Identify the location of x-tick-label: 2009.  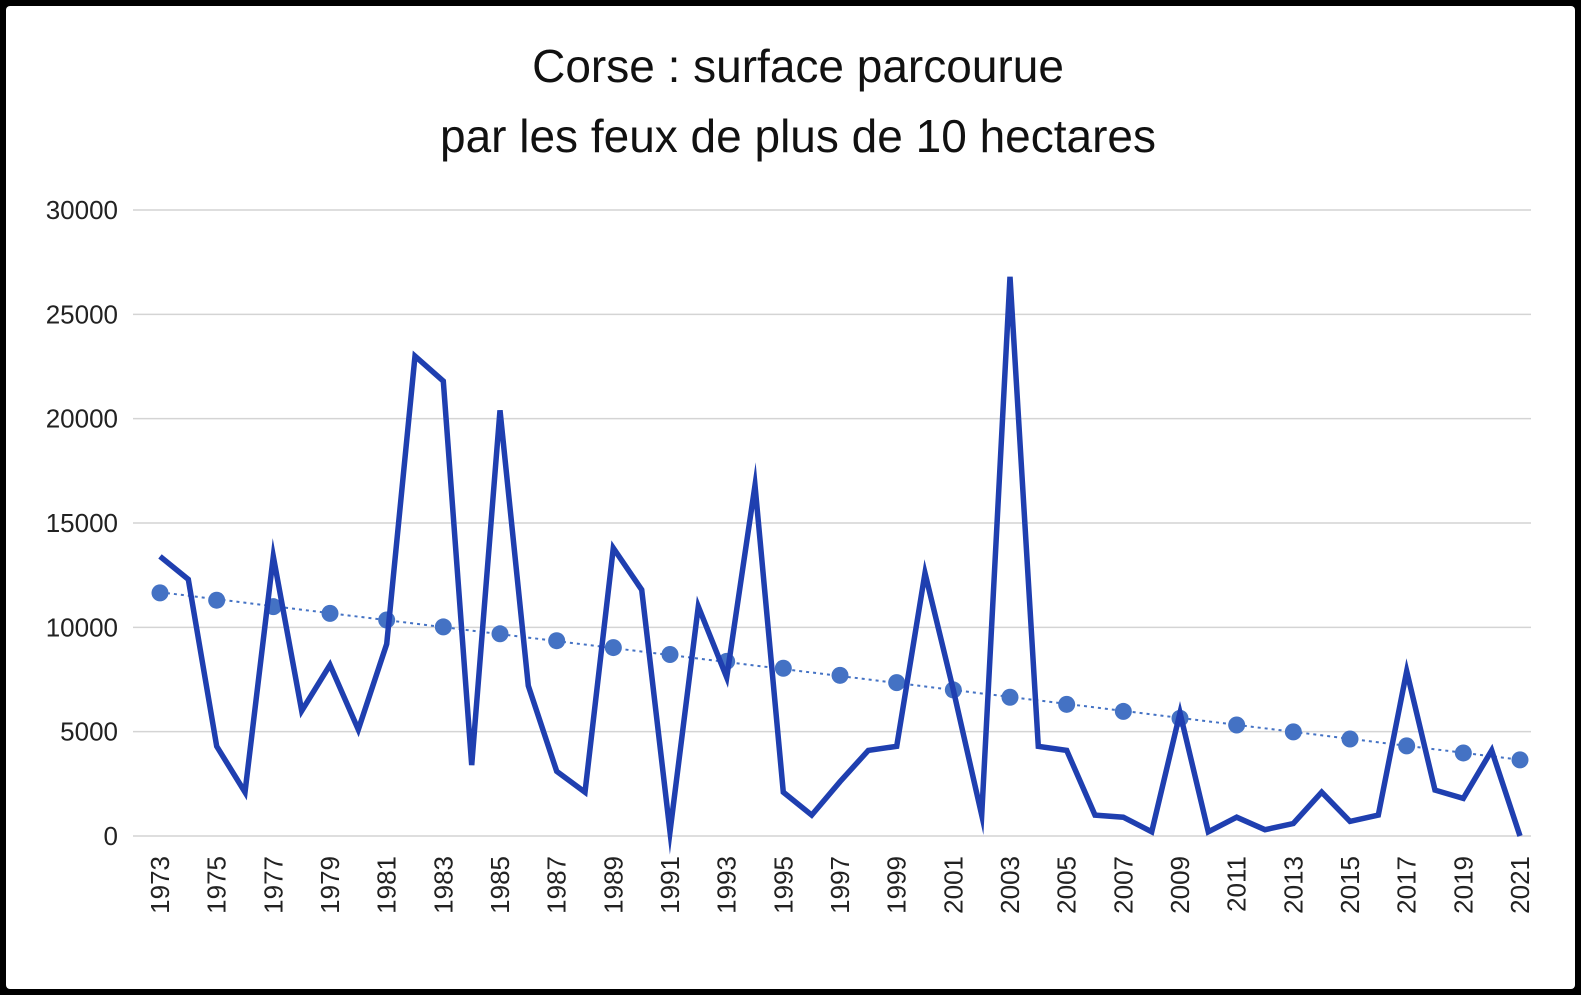
(1180, 885).